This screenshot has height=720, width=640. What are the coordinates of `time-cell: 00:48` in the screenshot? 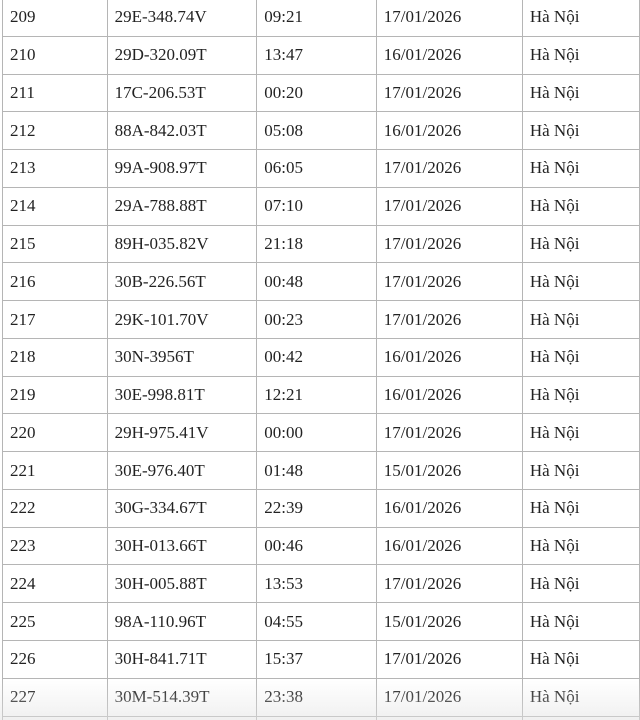 It's located at (316, 282).